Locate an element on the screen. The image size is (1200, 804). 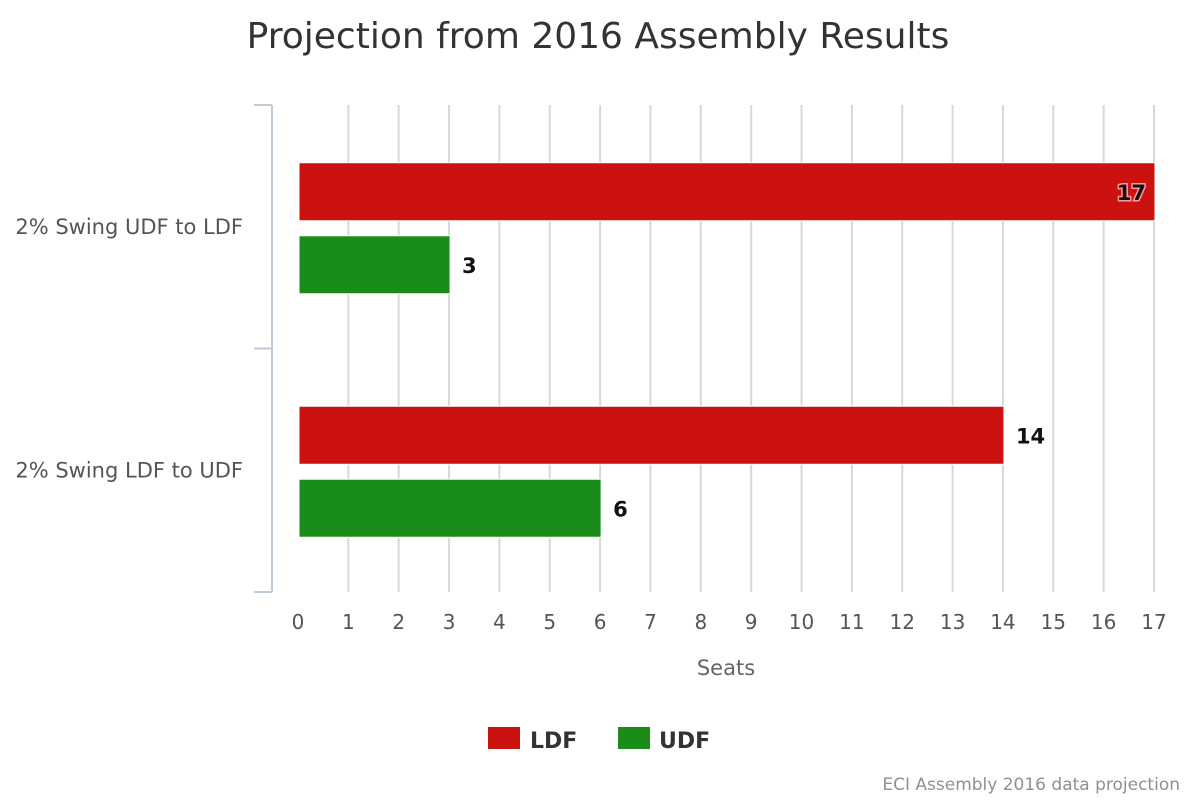
x-tick-label: 10 is located at coordinates (801, 622).